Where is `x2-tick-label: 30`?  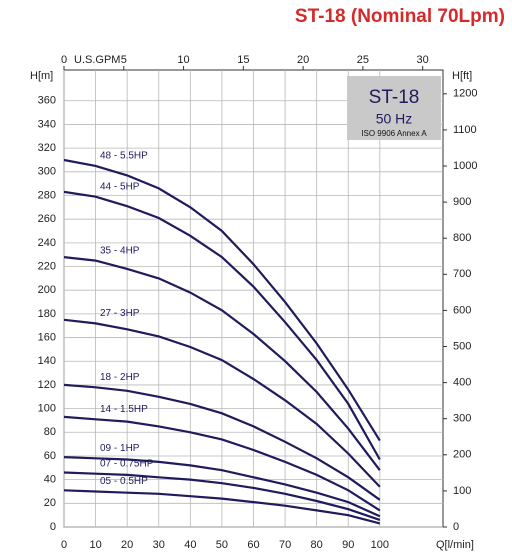 x2-tick-label: 30 is located at coordinates (423, 60).